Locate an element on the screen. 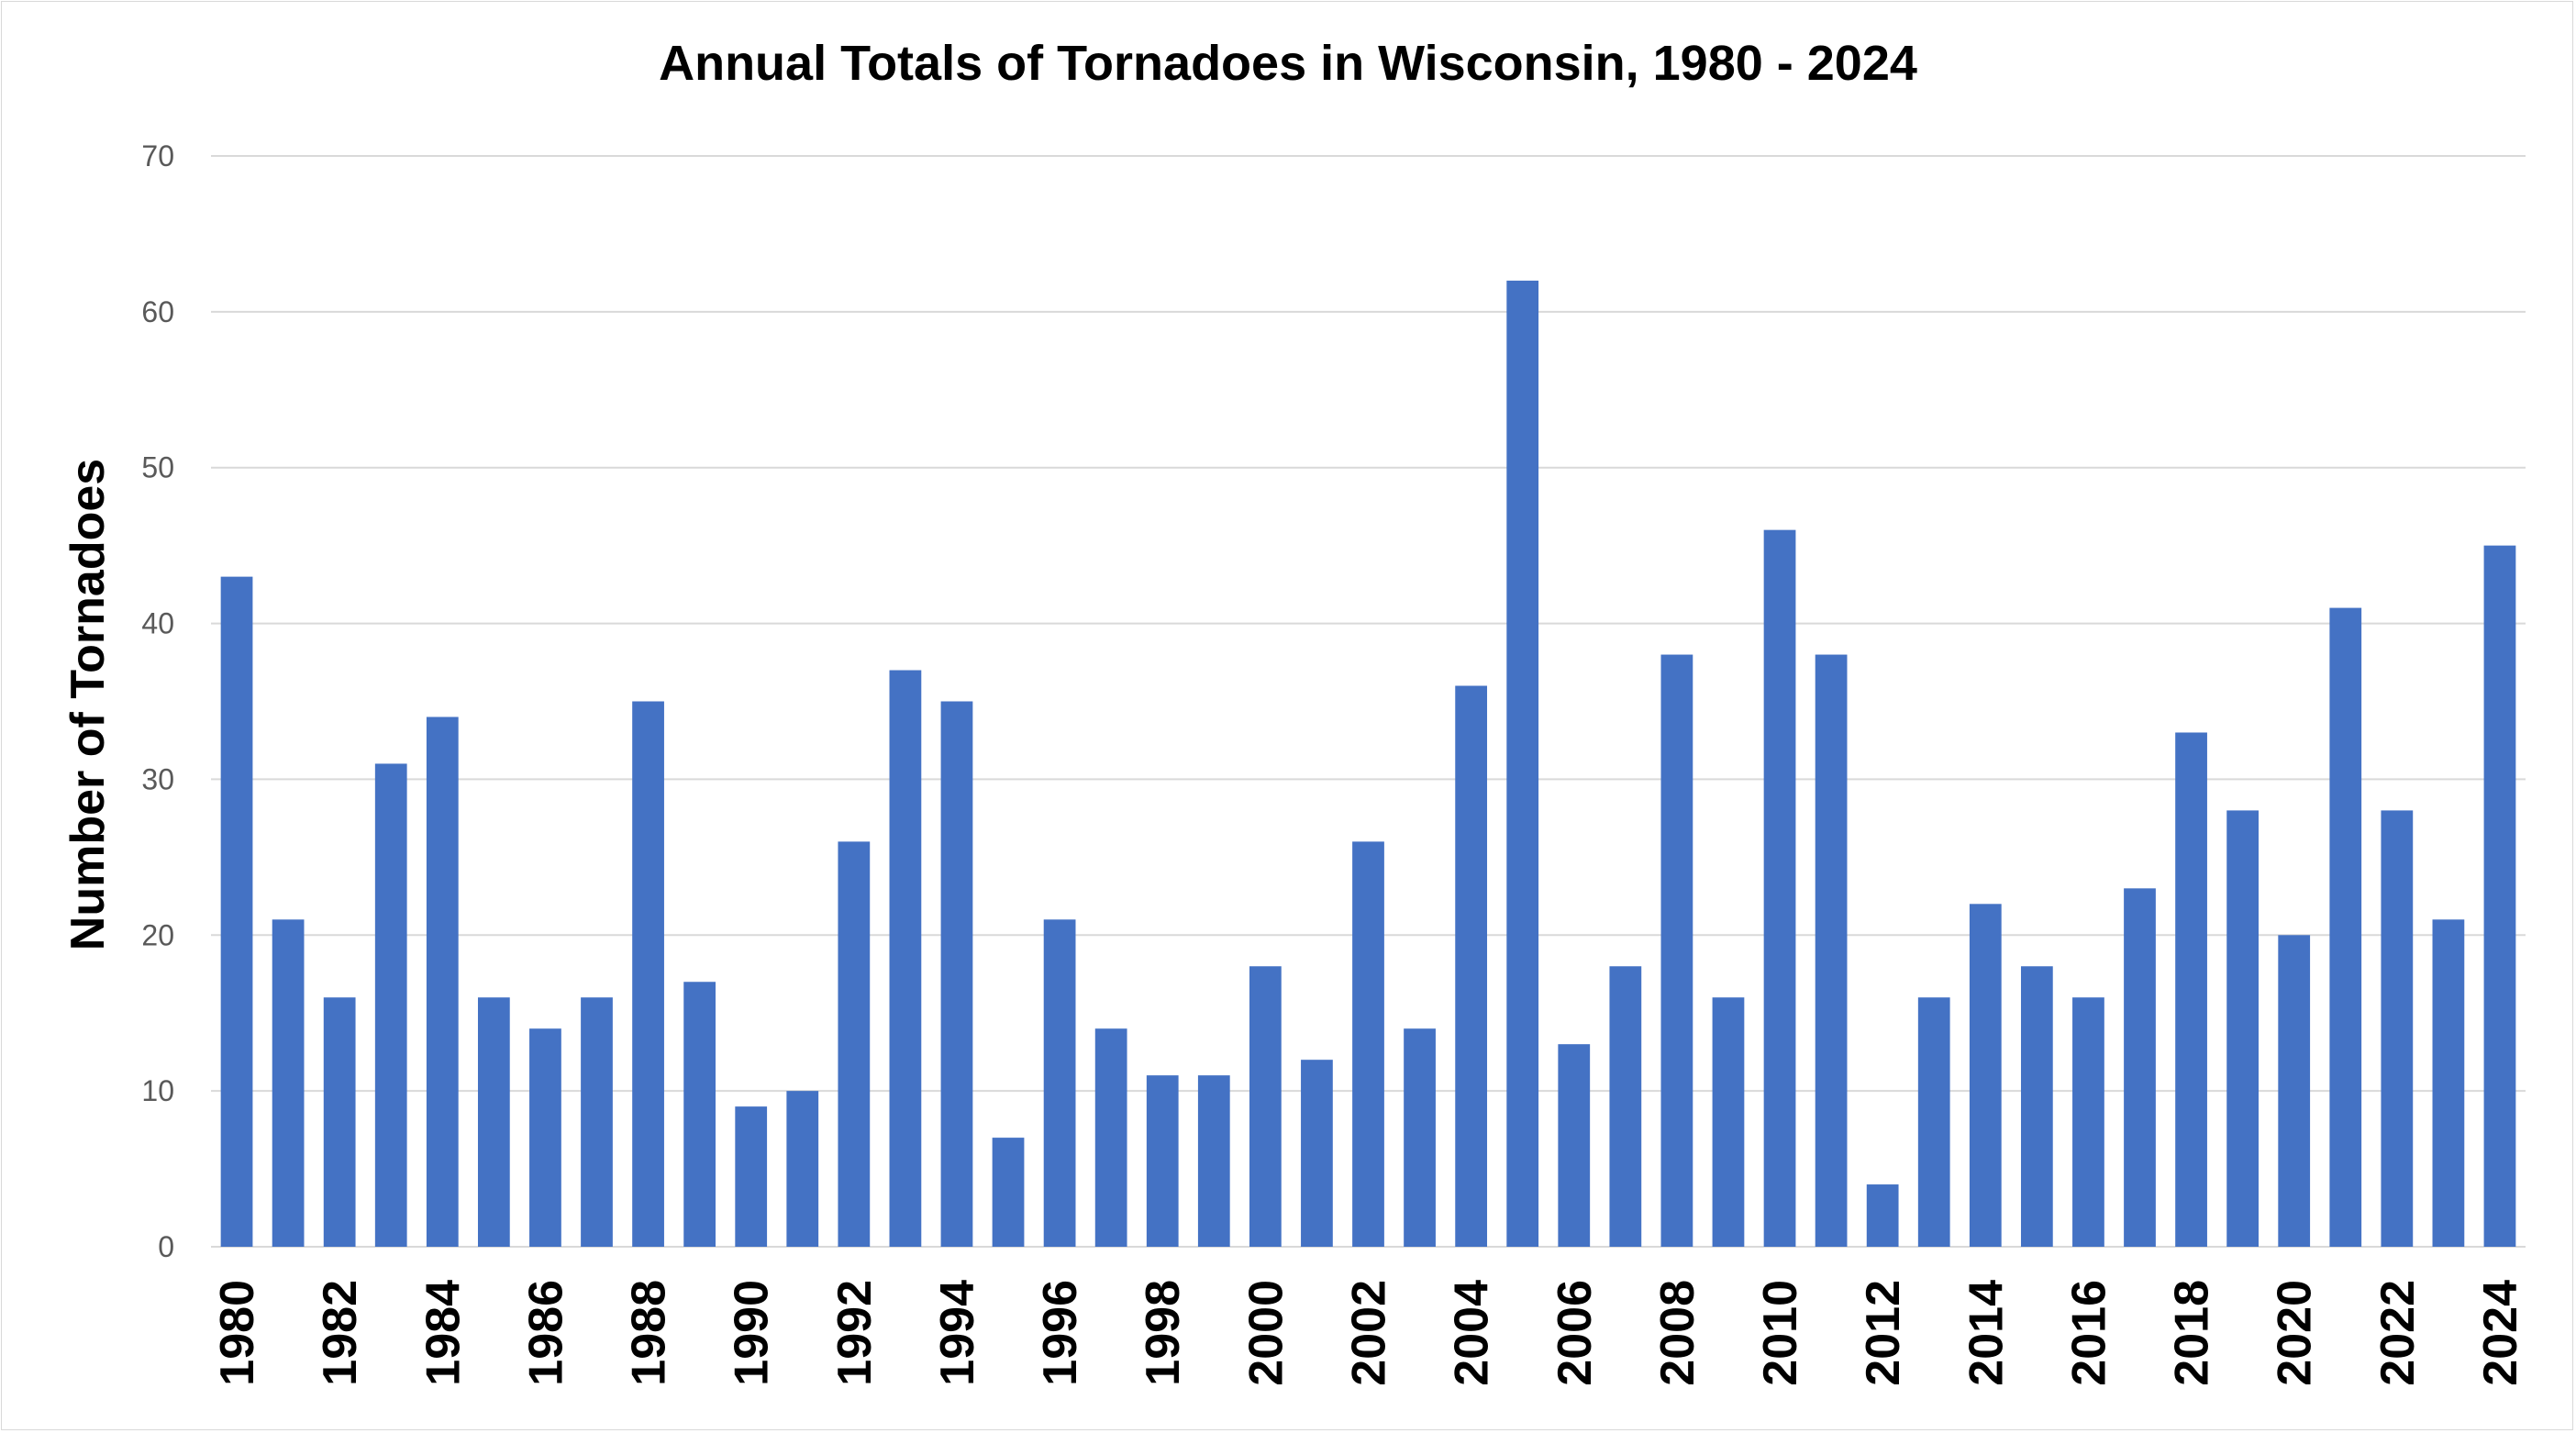  bar-1982 is located at coordinates (339, 1122).